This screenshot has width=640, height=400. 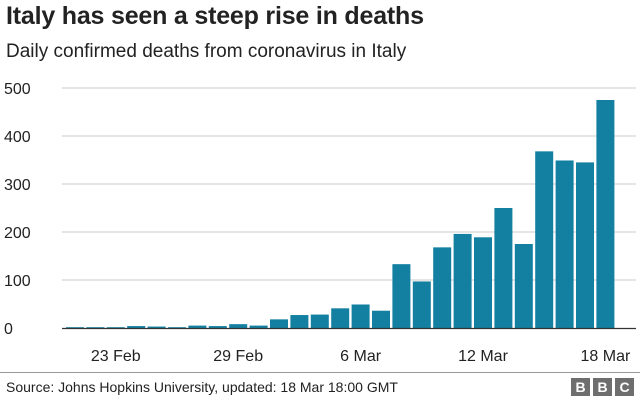 I want to click on y-tick-label: 200, so click(x=17, y=233).